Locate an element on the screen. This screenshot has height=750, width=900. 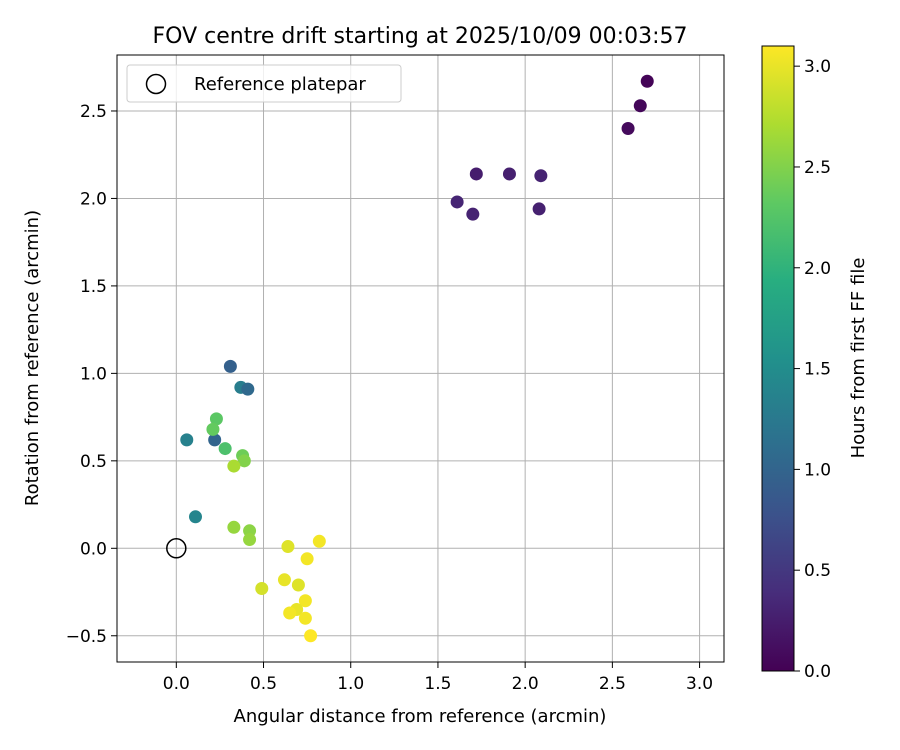
colorbar-tick-label: 0.5 is located at coordinates (817, 571).